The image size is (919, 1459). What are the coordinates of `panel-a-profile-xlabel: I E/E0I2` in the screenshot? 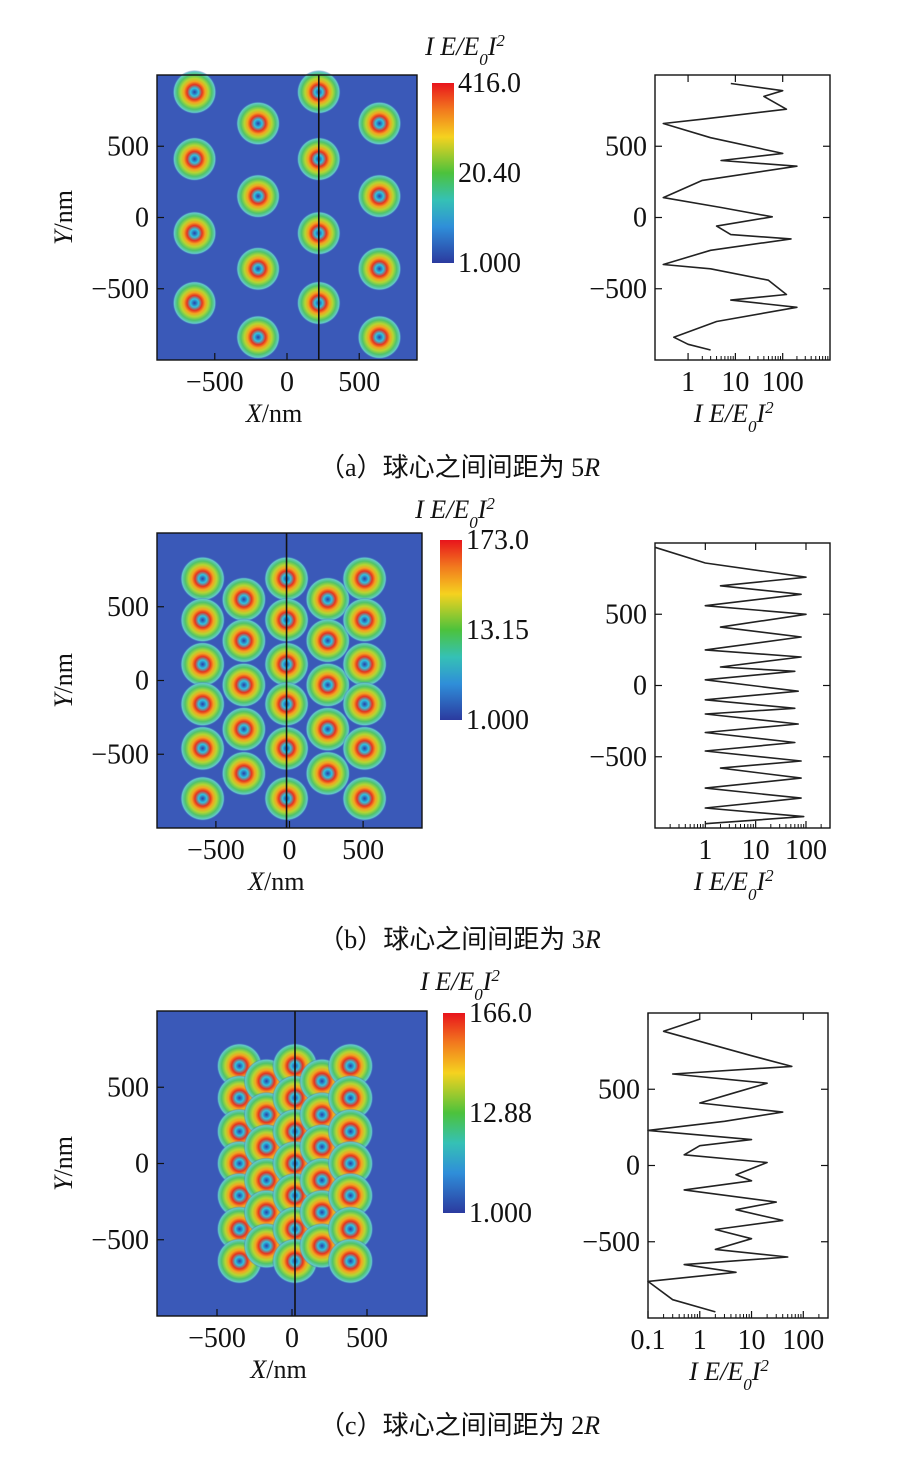 It's located at (733, 417).